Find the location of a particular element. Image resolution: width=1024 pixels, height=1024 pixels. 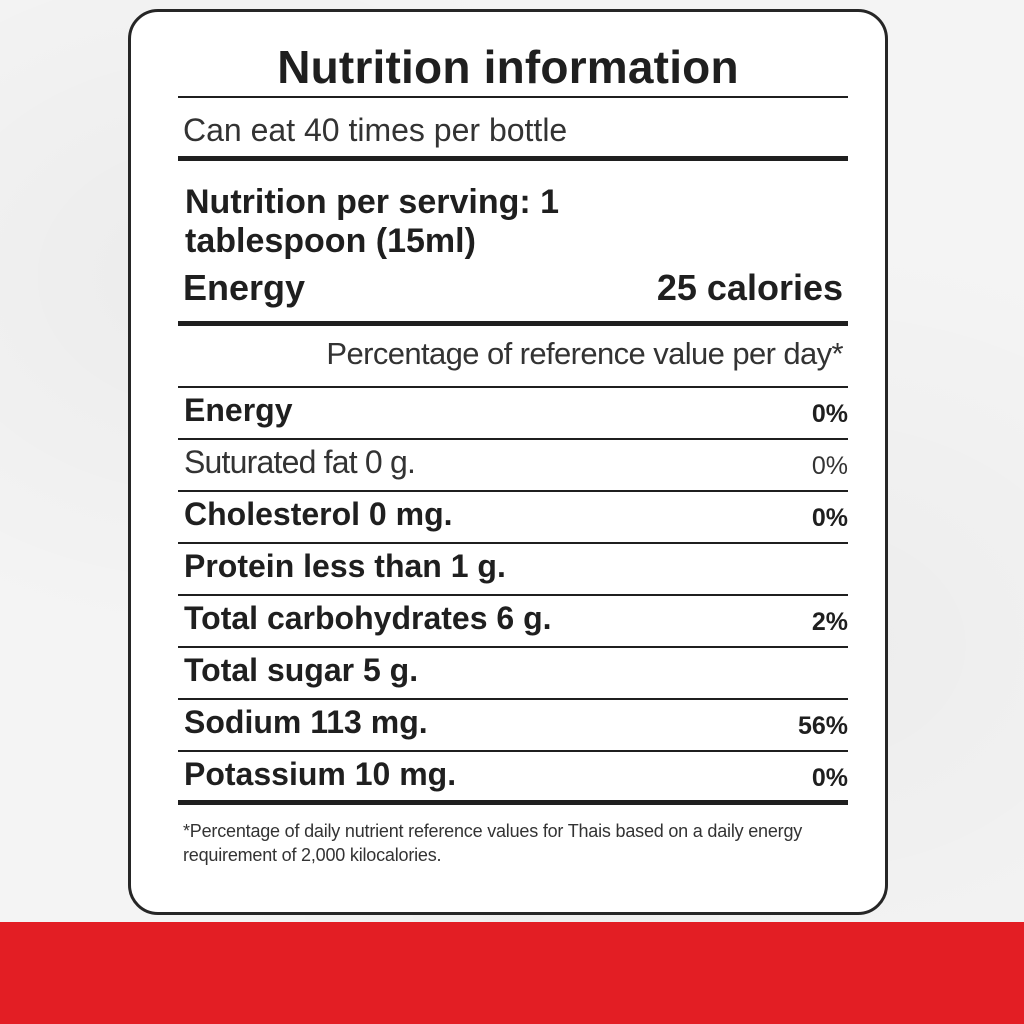

nutrient-row-sugar: Total sugar 5 g. is located at coordinates (513, 674).